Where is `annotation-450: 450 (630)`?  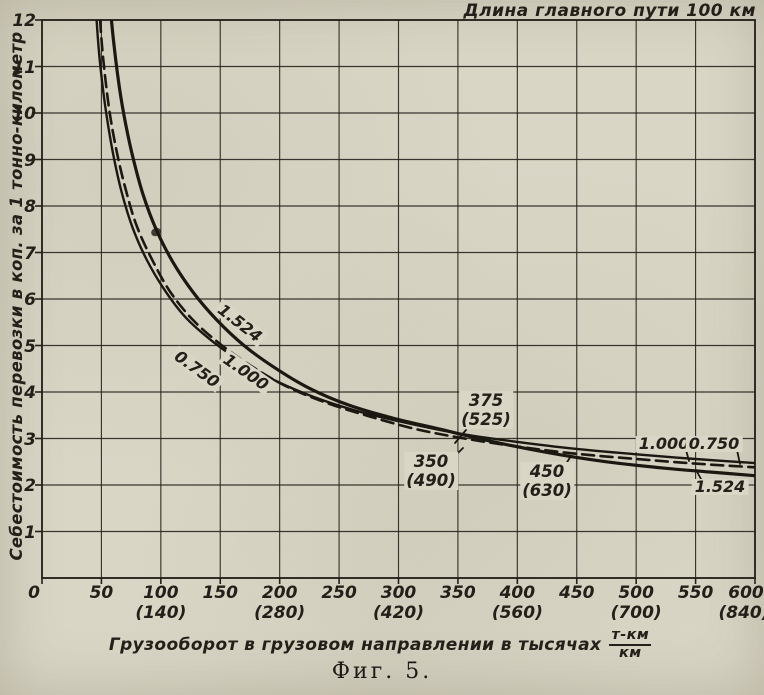
annotation-450: 450 (630) is located at coordinates (547, 481).